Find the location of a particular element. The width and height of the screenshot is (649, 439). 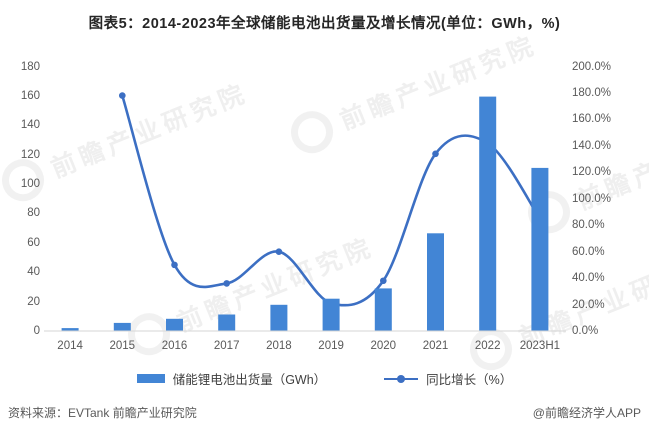

y-axis-tick-right: 40.0% is located at coordinates (588, 278).